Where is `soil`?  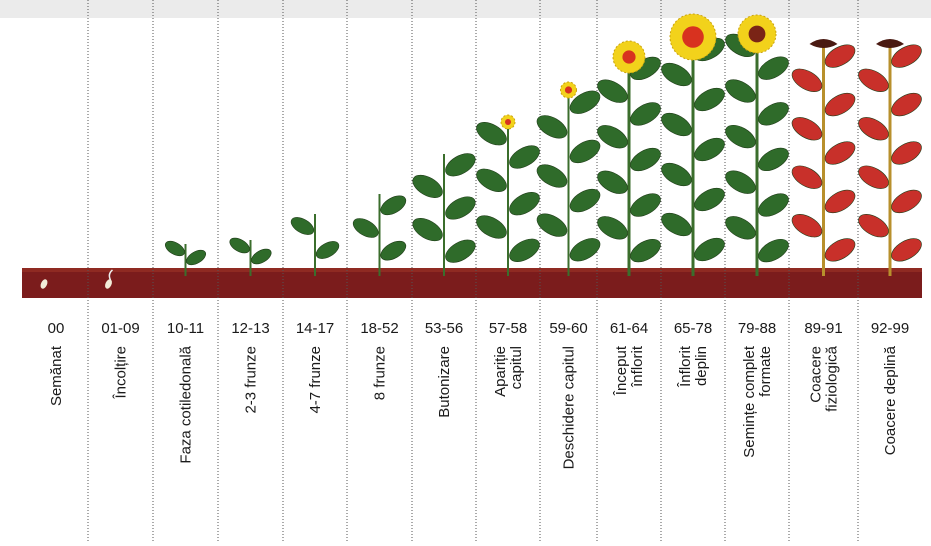
soil is located at coordinates (472, 283).